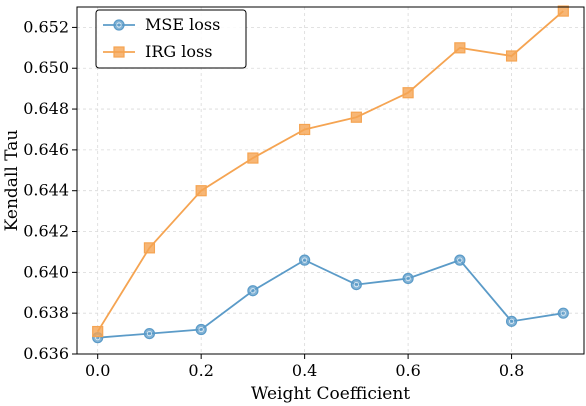 Image resolution: width=586 pixels, height=406 pixels. I want to click on legend-item: MSE loss, so click(161, 24).